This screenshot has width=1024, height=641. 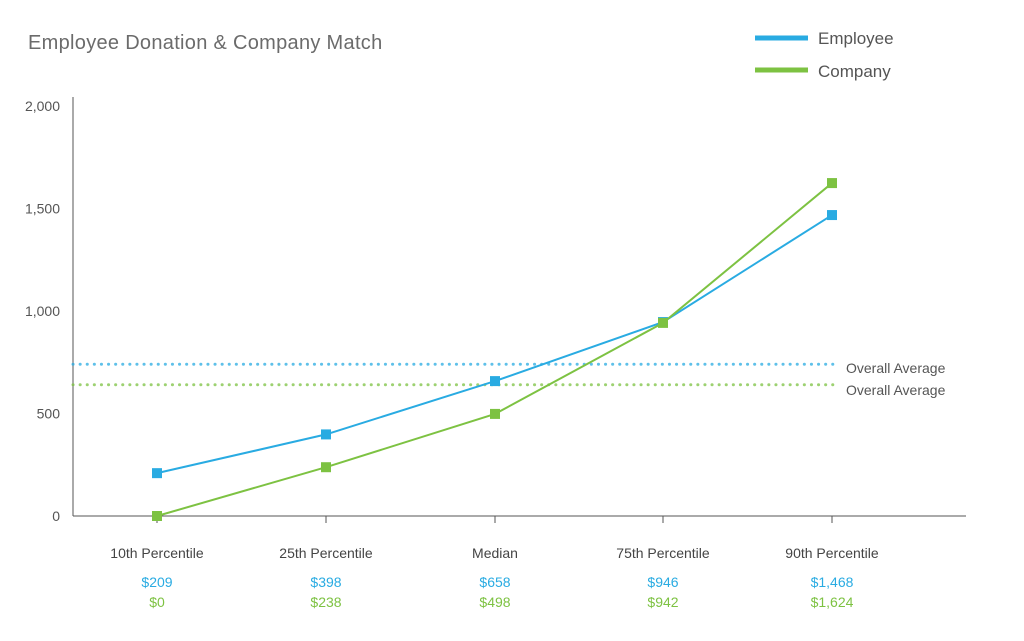 What do you see at coordinates (508, 379) in the screenshot?
I see `average-lines: Overall Average Overall Average` at bounding box center [508, 379].